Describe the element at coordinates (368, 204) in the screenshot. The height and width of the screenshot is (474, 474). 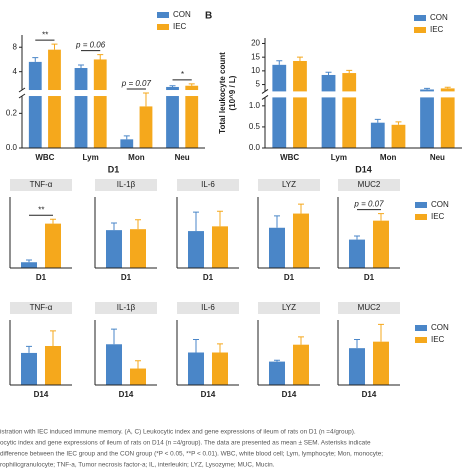
I see `annotation: p = 0.07` at that location.